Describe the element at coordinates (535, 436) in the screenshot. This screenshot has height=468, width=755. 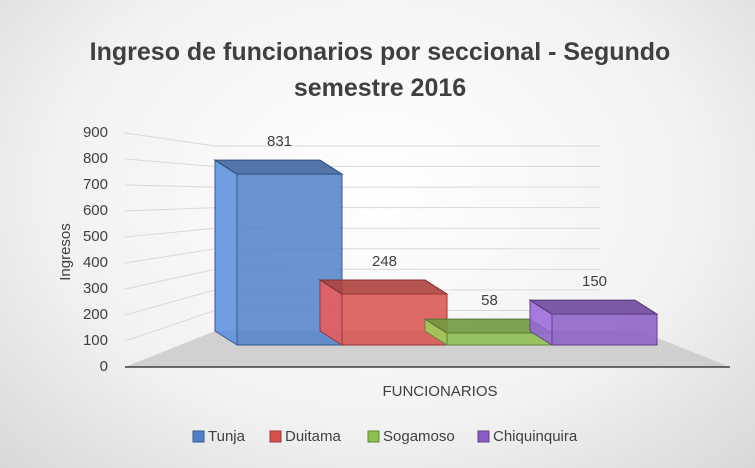
I see `legend-label: Chiquinquira` at that location.